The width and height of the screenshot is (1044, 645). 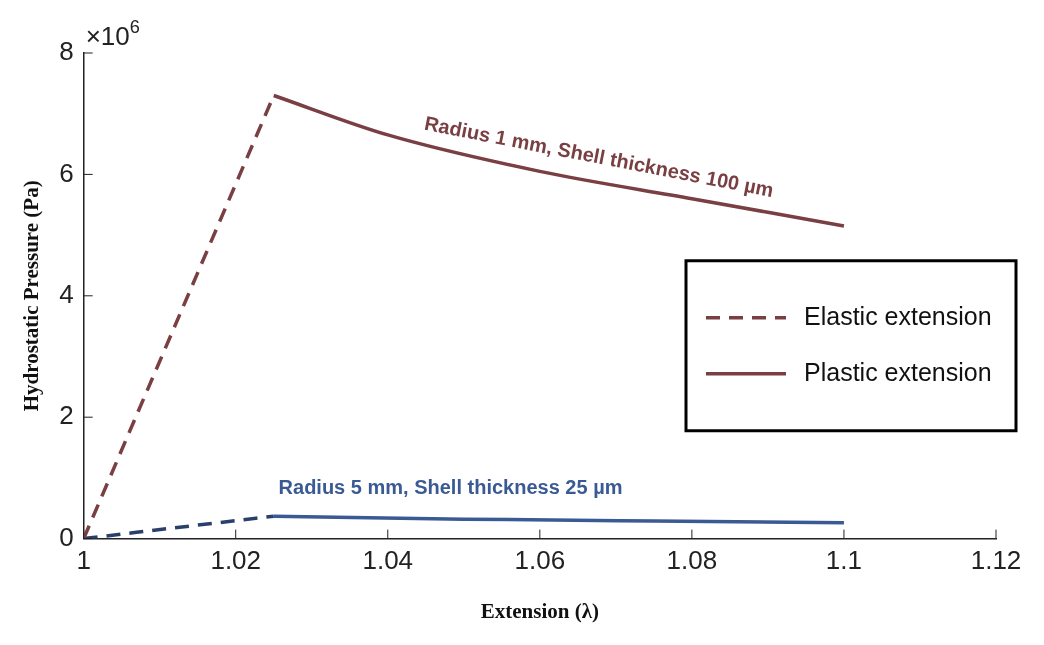 I want to click on x-tick-label: 1.06, so click(x=540, y=560).